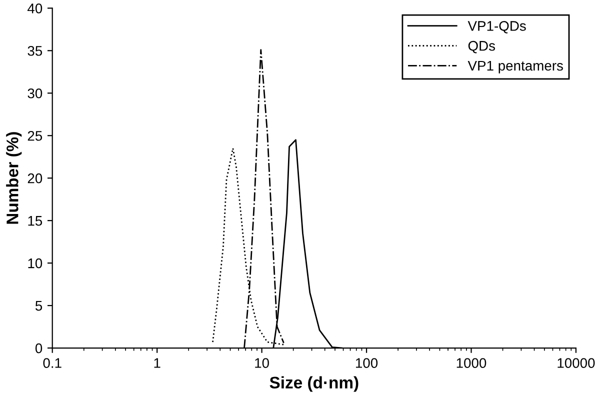  Describe the element at coordinates (35, 93) in the screenshot. I see `y-tick-label: 30` at that location.